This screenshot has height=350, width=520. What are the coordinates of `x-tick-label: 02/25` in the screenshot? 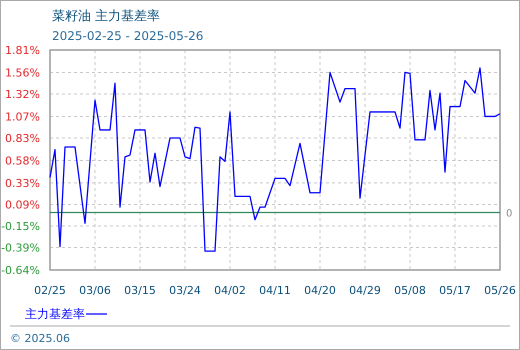 It's located at (50, 290).